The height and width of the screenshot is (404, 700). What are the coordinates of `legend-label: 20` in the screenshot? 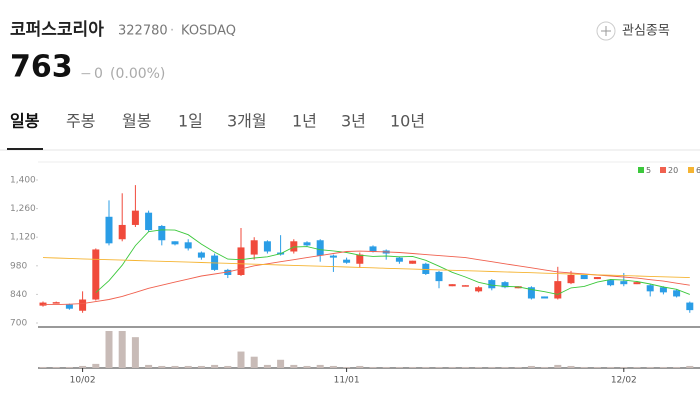 It's located at (673, 170).